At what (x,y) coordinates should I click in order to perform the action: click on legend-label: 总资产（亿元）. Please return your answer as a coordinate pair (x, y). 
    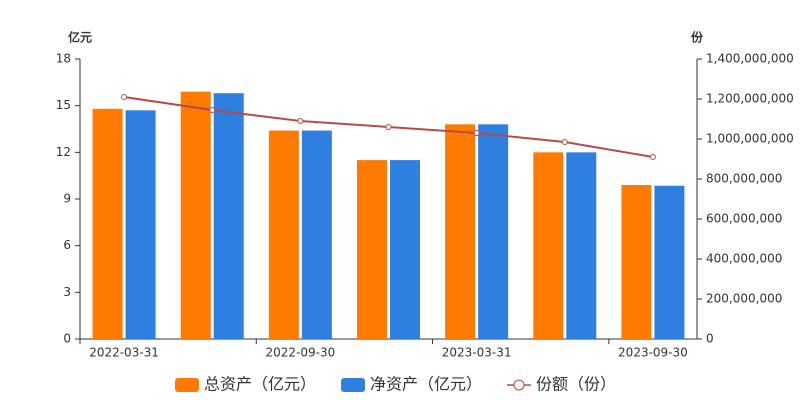
    Looking at the image, I should click on (260, 384).